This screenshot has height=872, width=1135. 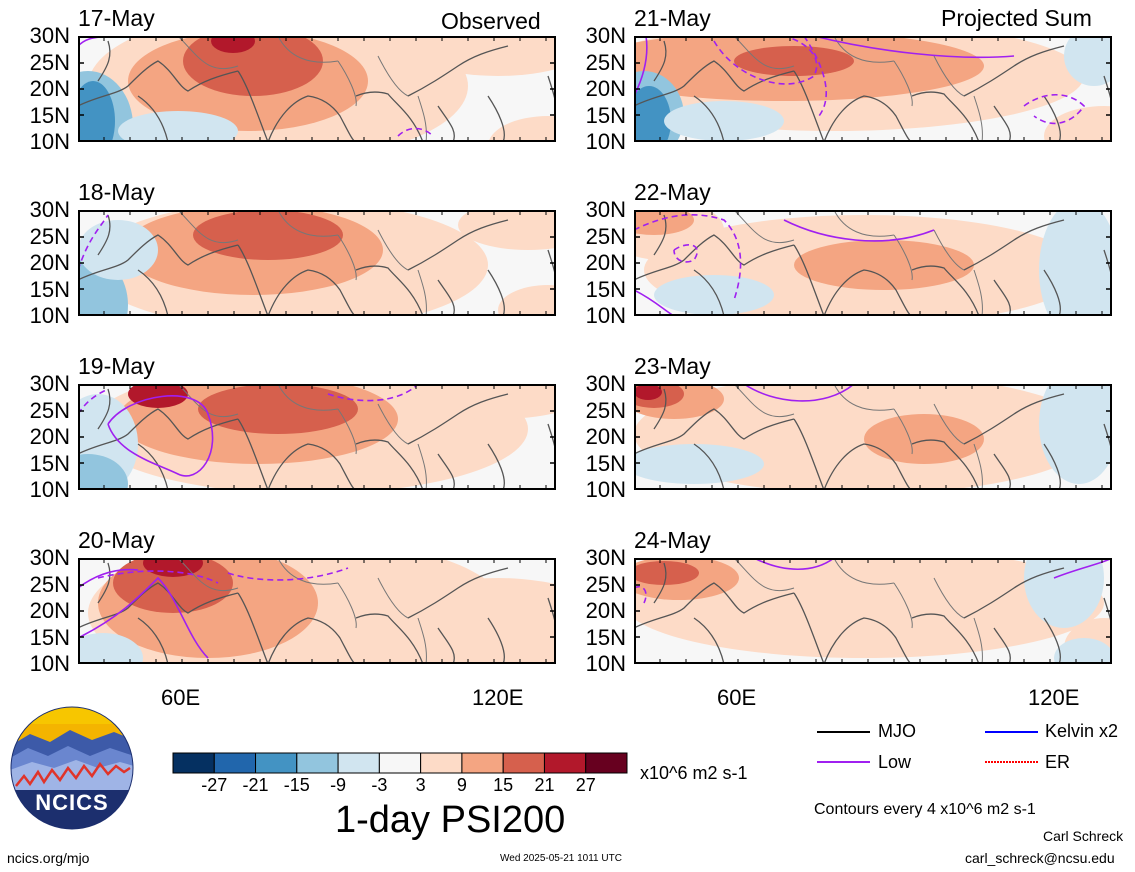 What do you see at coordinates (420, 785) in the screenshot?
I see `colorbar-tick-label: 3` at bounding box center [420, 785].